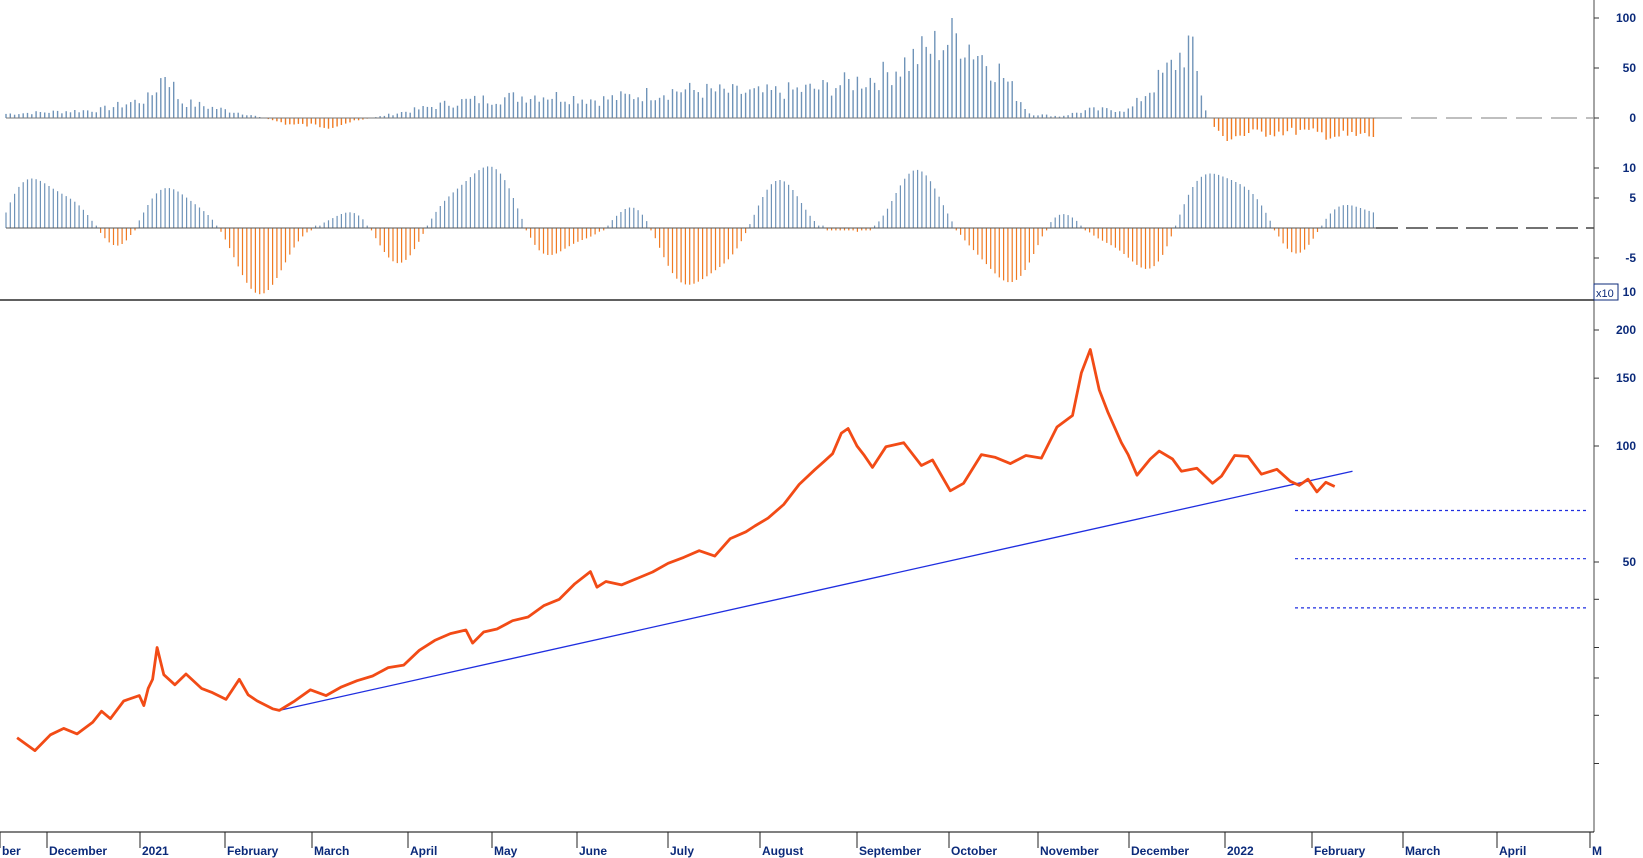 This screenshot has width=1643, height=858. Describe the element at coordinates (593, 851) in the screenshot. I see `x-tick-label: June` at that location.